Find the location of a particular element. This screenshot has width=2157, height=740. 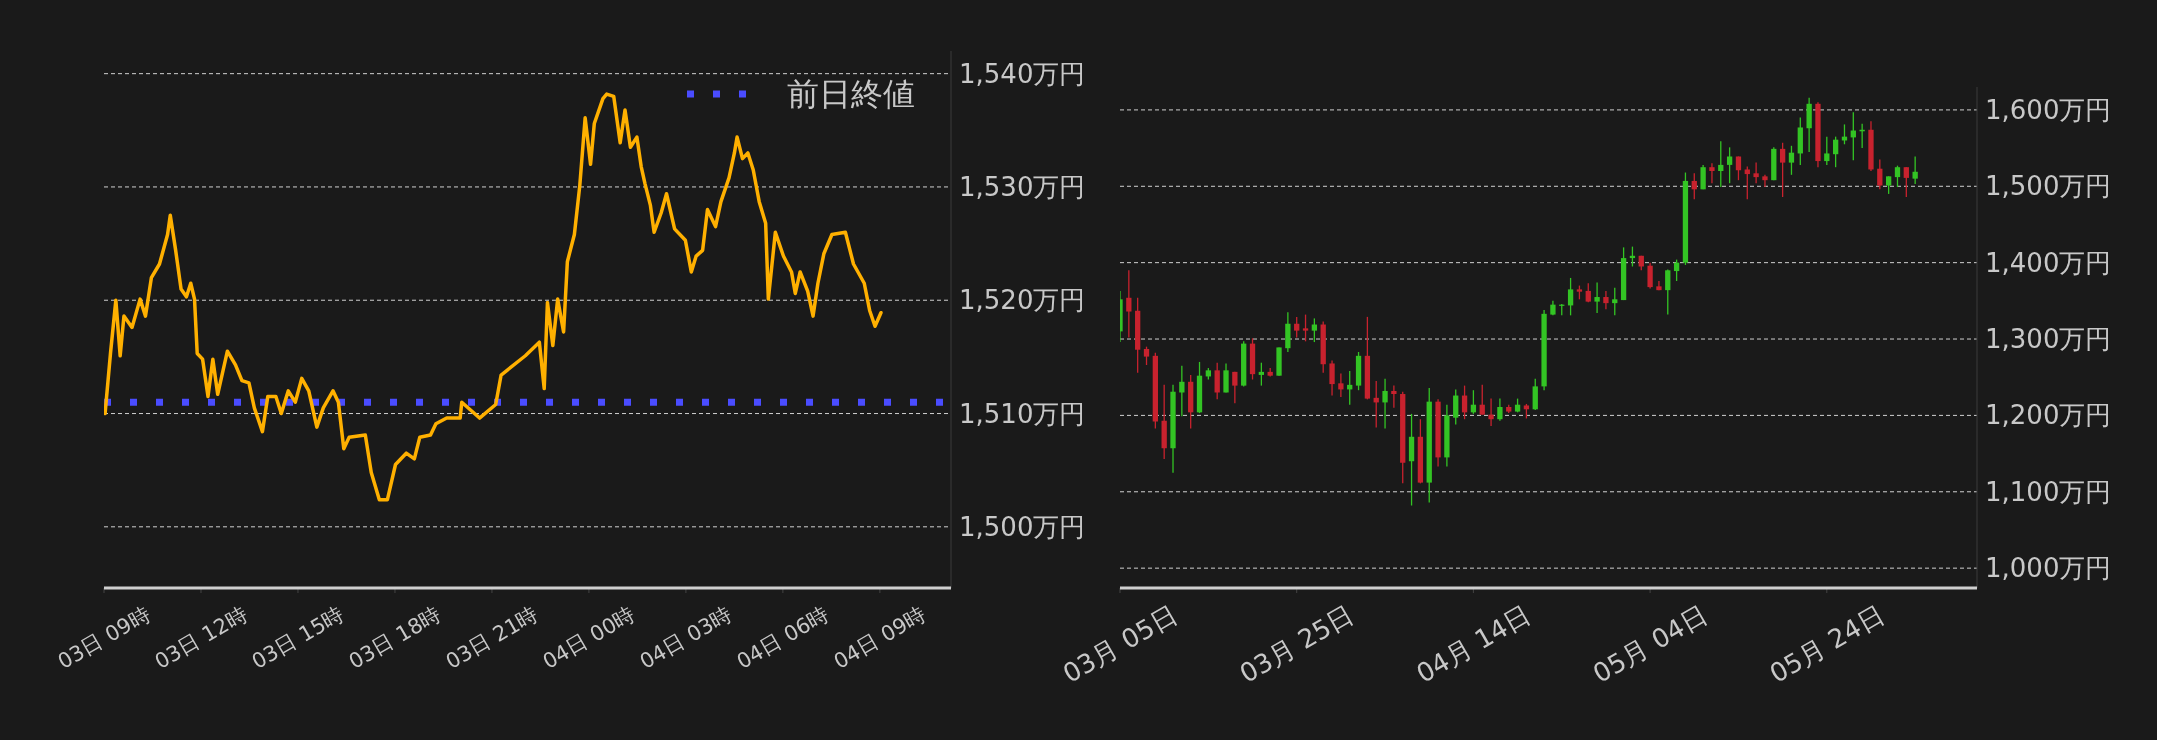

x-tick-label: 03月 25日 is located at coordinates (1296, 644).